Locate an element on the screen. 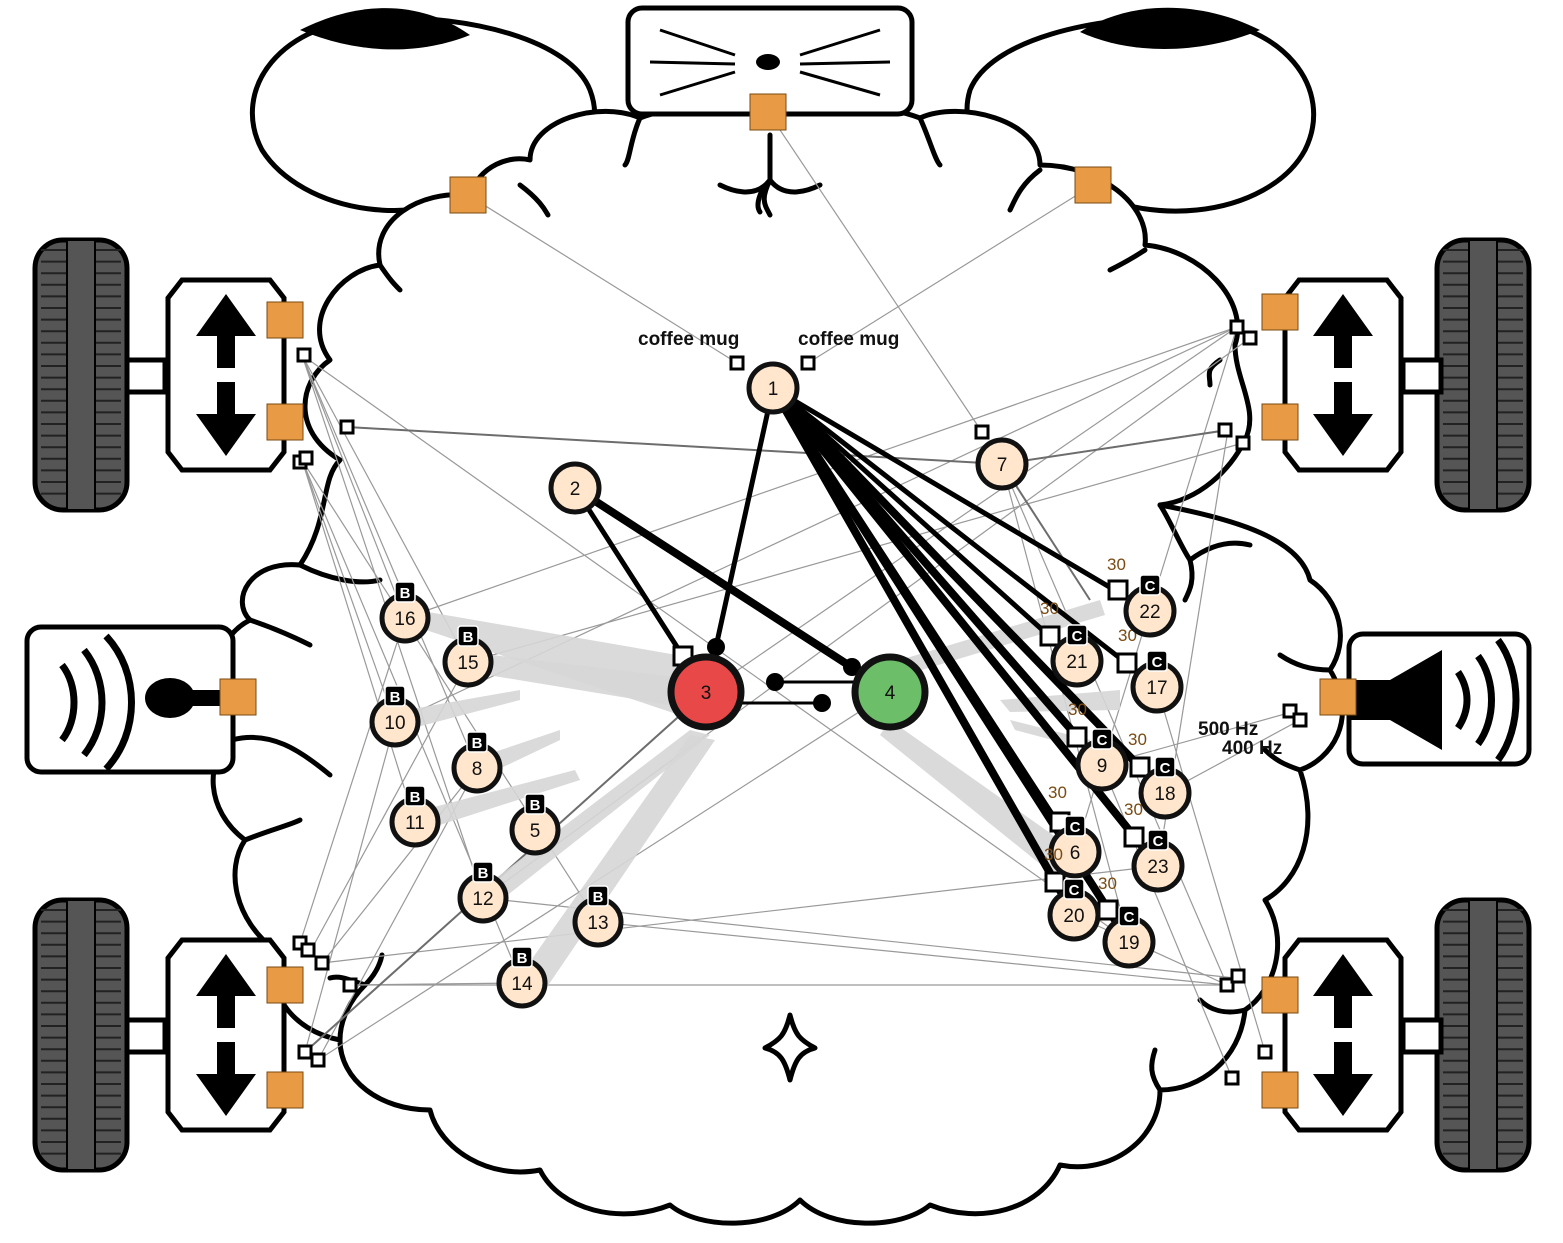  neuron-1: 1 is located at coordinates (773, 388).